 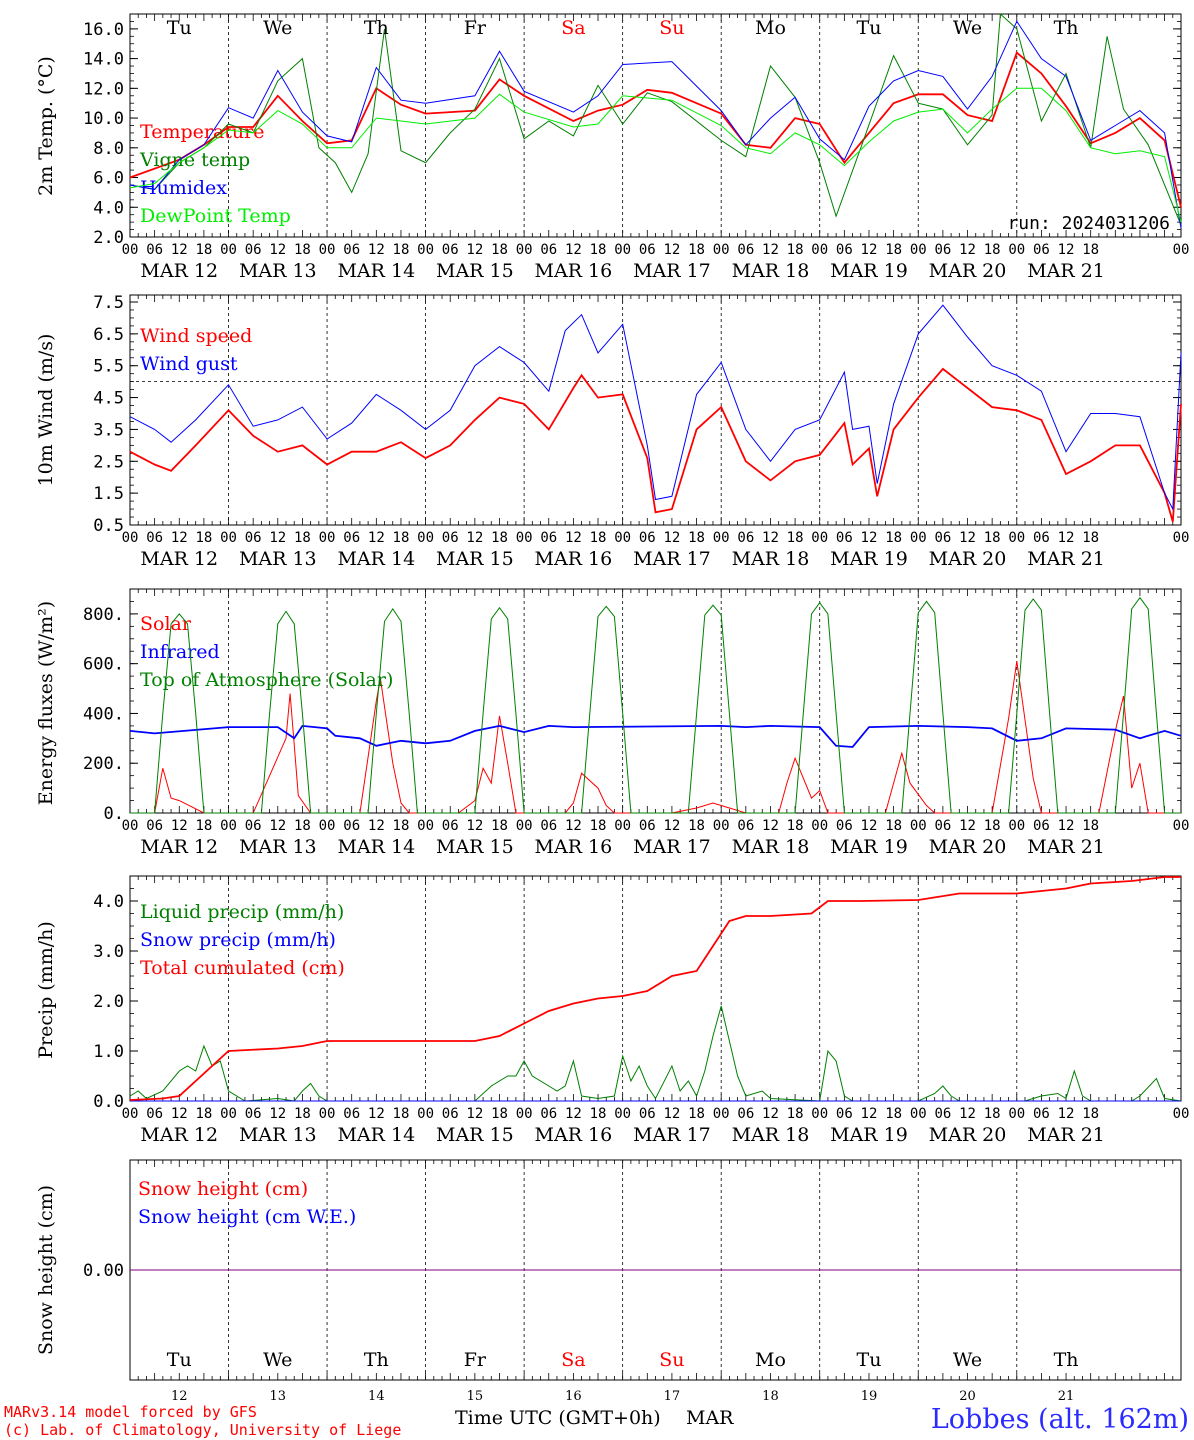 I want to click on date-label: MAR 20, so click(x=968, y=559).